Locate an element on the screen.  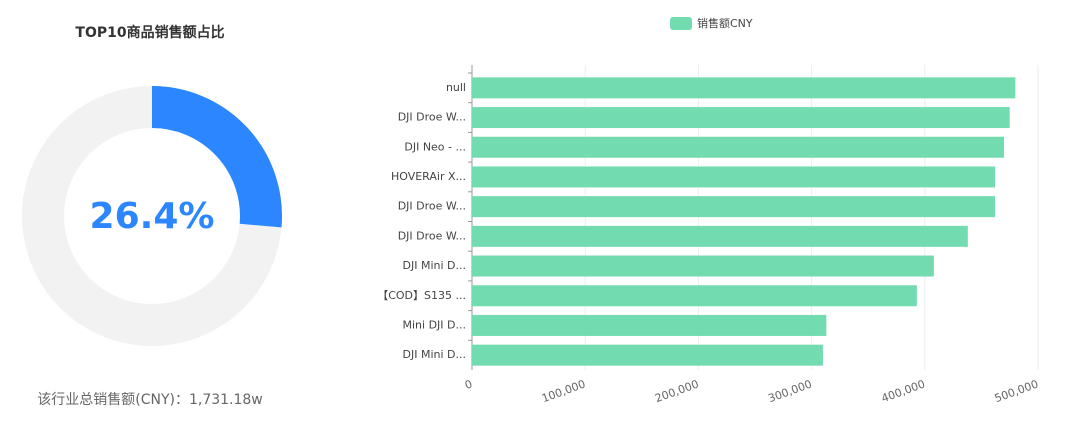
x-tick-label: 300,000 is located at coordinates (789, 391).